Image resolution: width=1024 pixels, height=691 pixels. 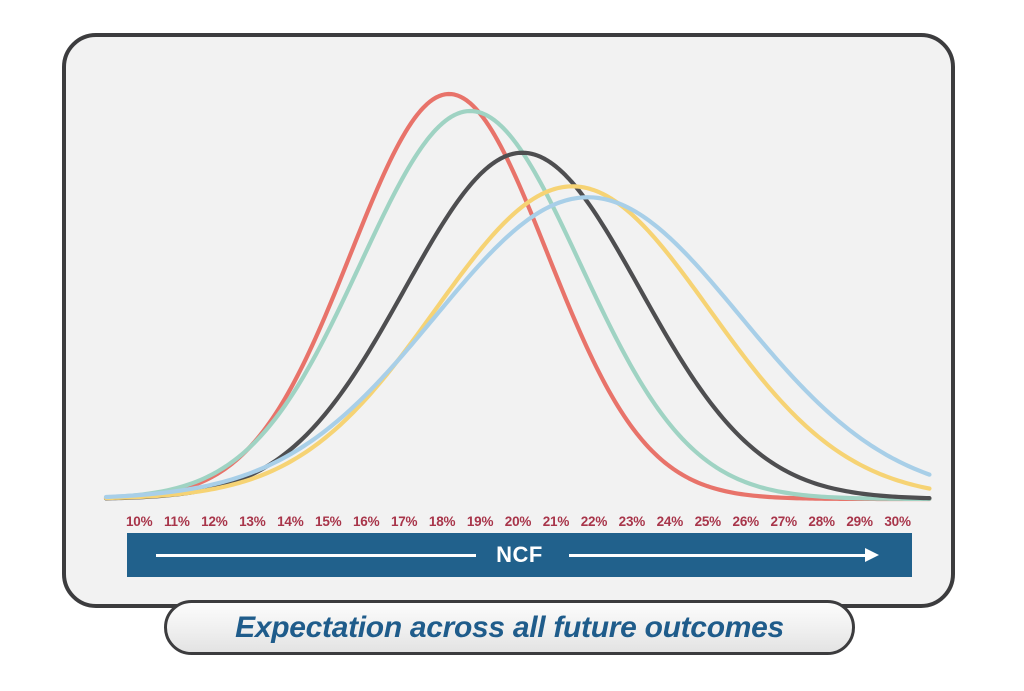 What do you see at coordinates (139, 521) in the screenshot?
I see `x-tick-label: 10%` at bounding box center [139, 521].